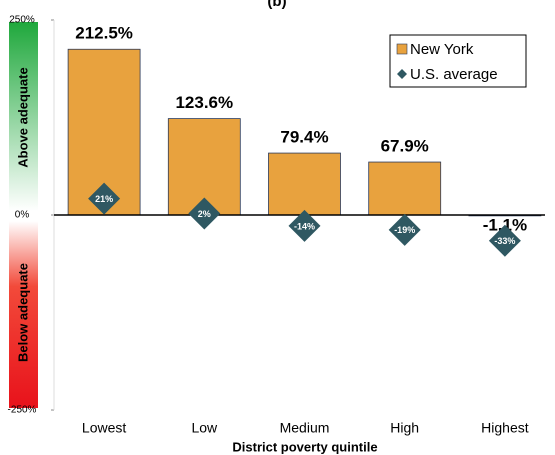 This screenshot has width=555, height=455. I want to click on annotation: Above adequate, so click(22, 117).